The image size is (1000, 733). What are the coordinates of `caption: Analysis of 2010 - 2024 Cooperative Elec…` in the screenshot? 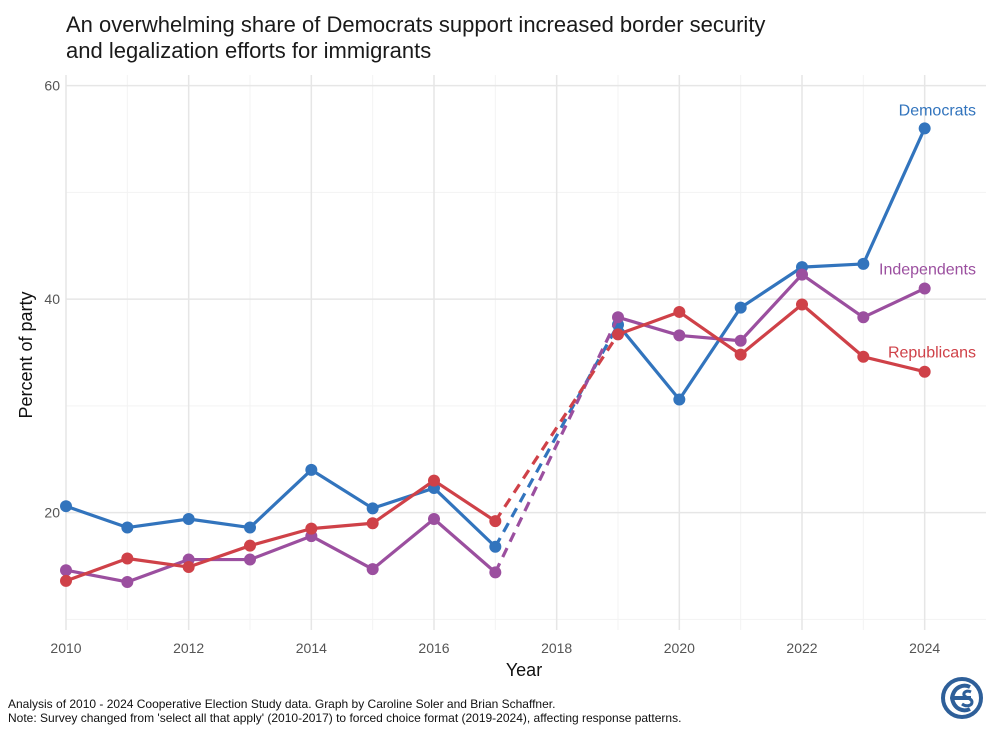 It's located at (344, 711).